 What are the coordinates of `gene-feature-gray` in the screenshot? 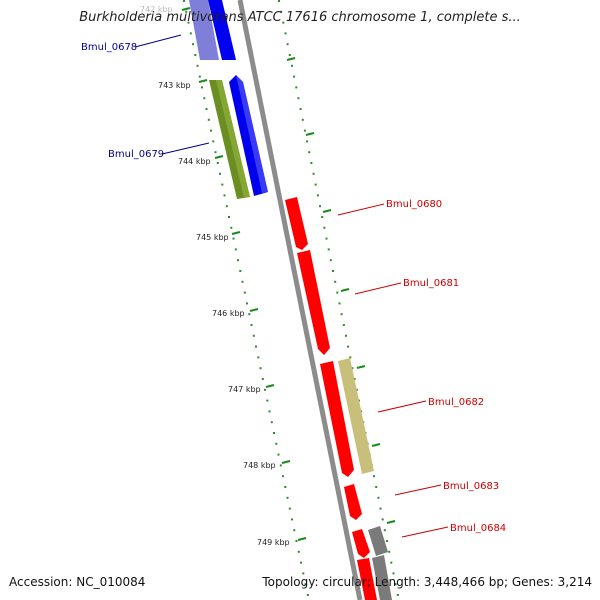 It's located at (378, 541).